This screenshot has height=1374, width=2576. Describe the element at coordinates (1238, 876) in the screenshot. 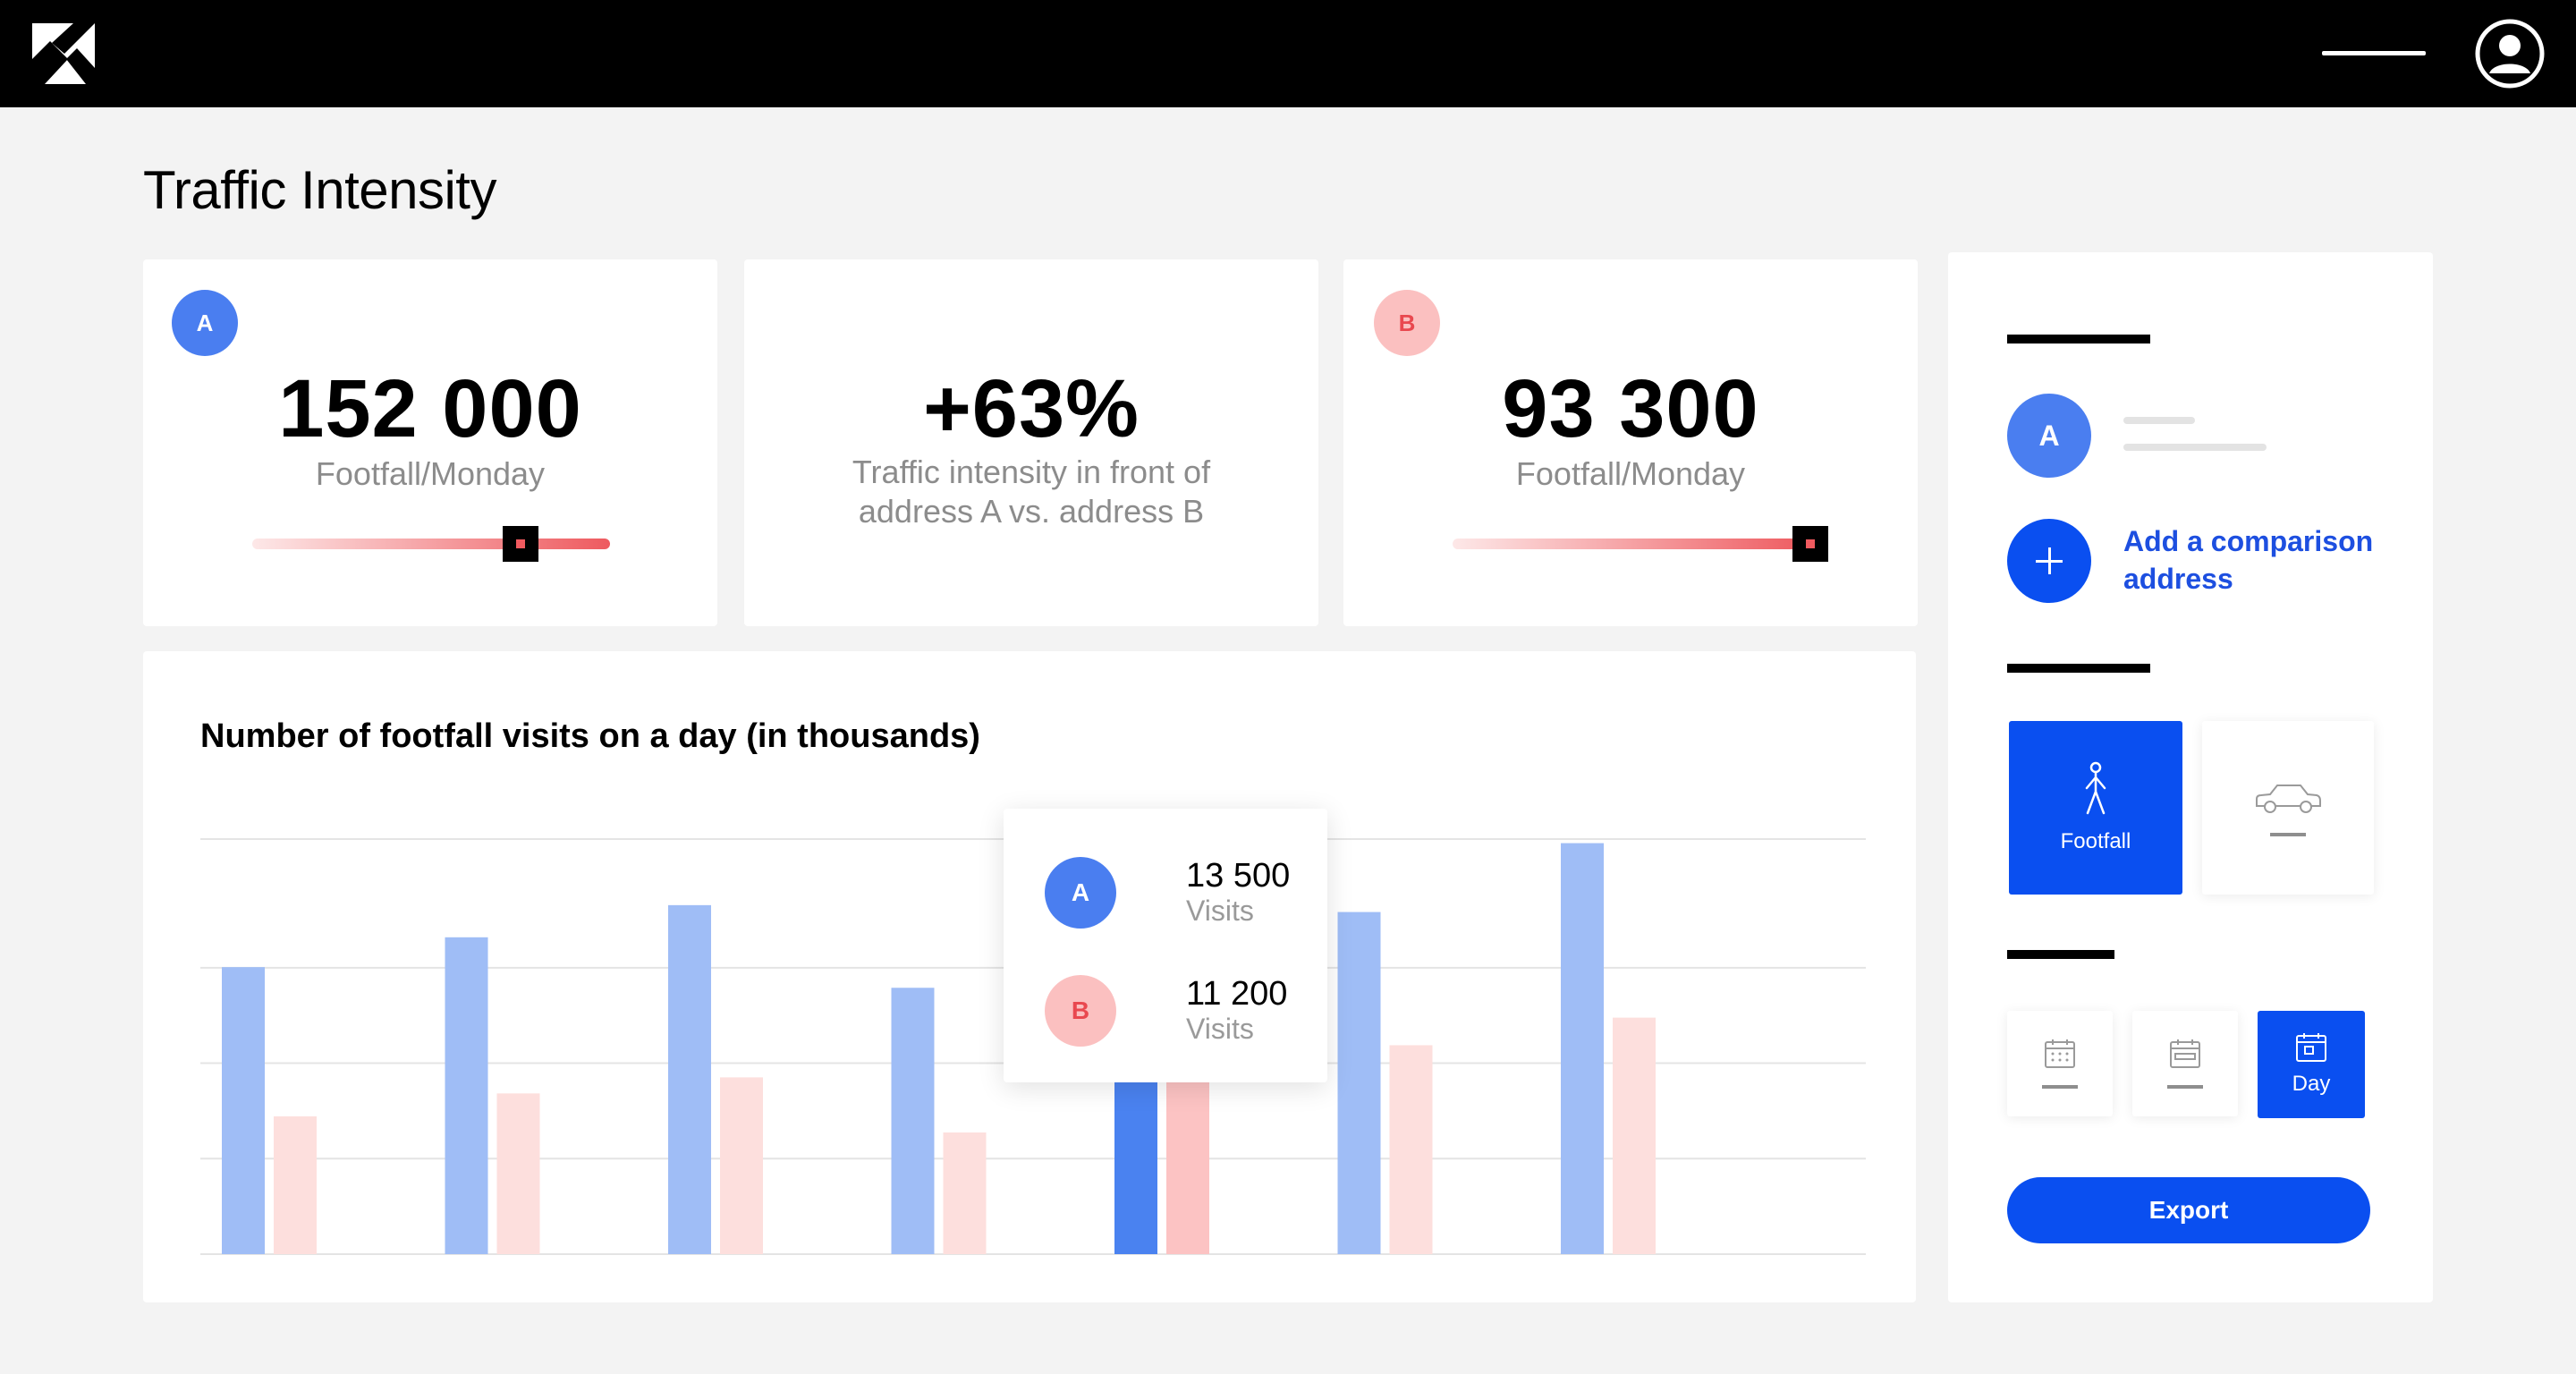

I see `tooltip-value-a: 13 500` at that location.